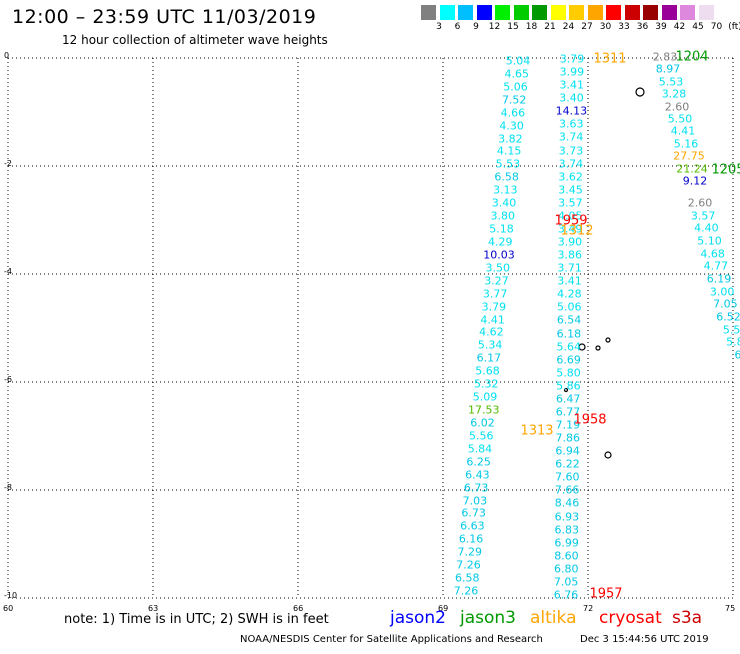  What do you see at coordinates (10, 595) in the screenshot?
I see `latitude-label: -10` at bounding box center [10, 595].